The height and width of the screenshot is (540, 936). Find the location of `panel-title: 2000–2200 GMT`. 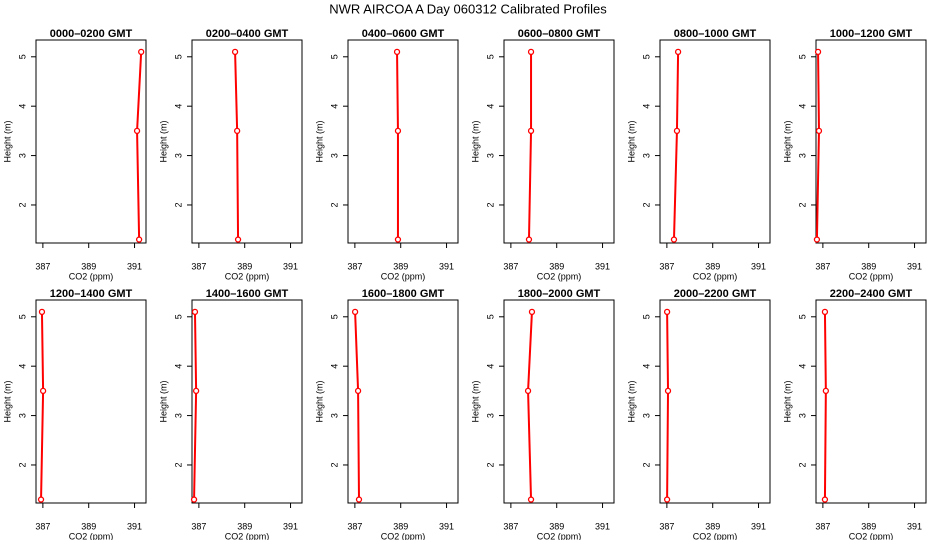

panel-title: 2000–2200 GMT is located at coordinates (715, 294).